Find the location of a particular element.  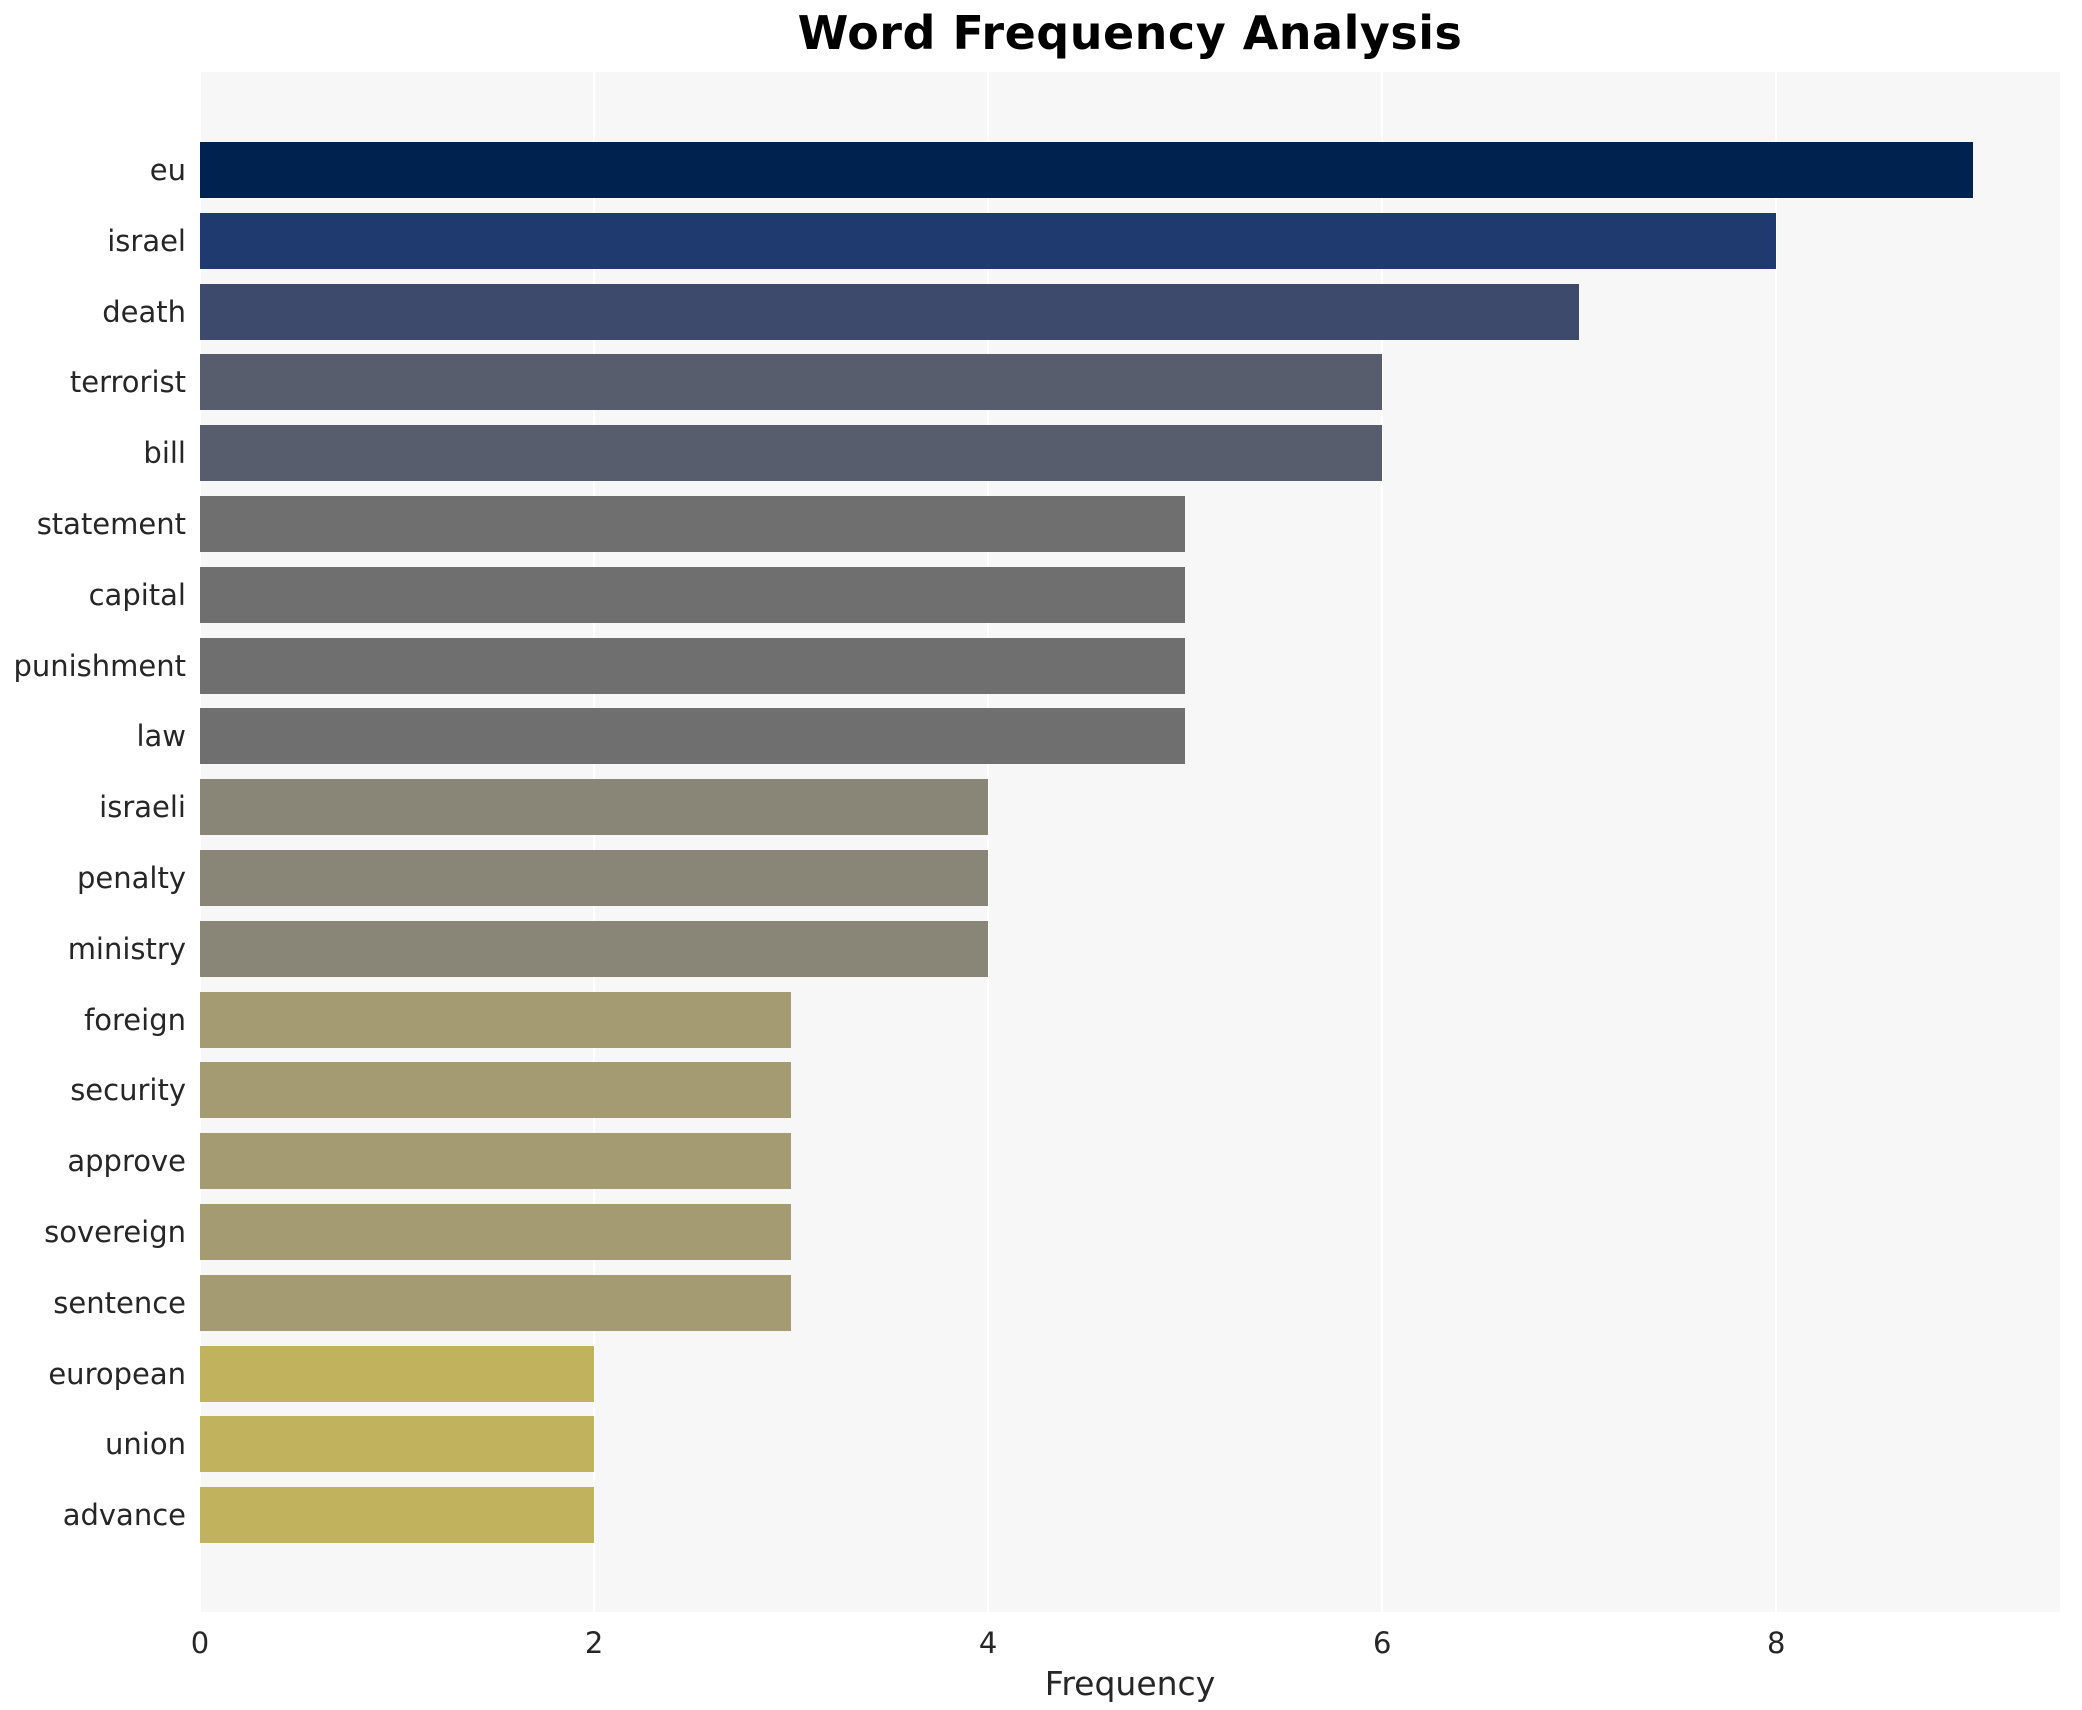

y-tick-label: foreign is located at coordinates (135, 1019).